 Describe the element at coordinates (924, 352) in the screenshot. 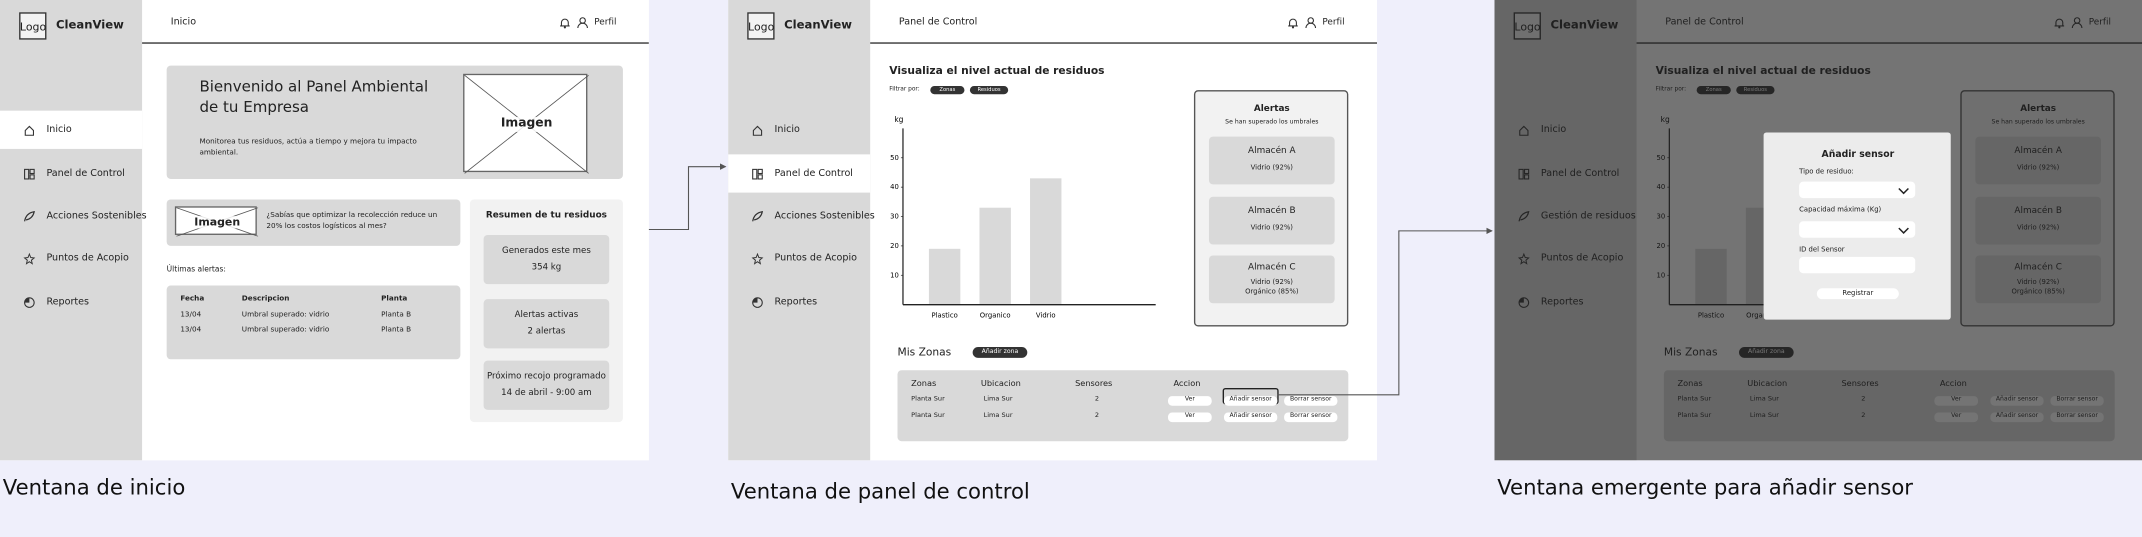

I see `zones-title: Mis Zonas` at that location.